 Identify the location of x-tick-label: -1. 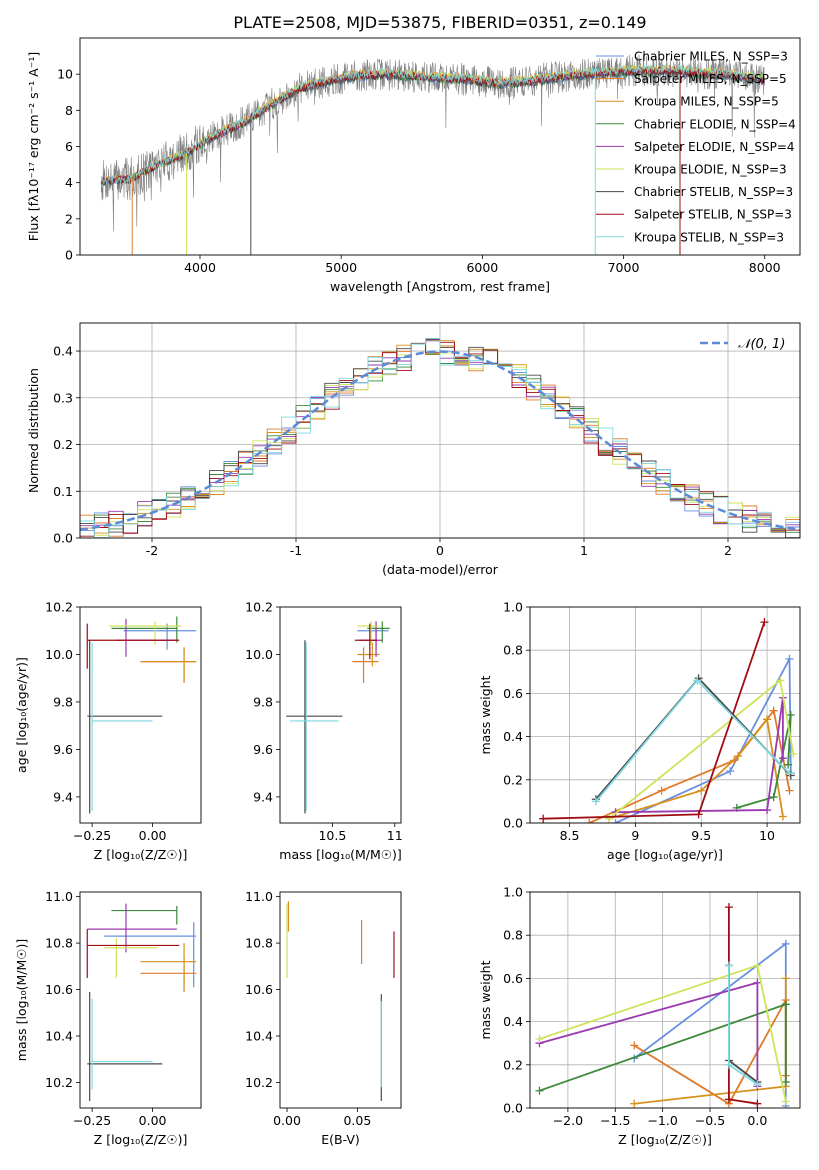
(296, 550).